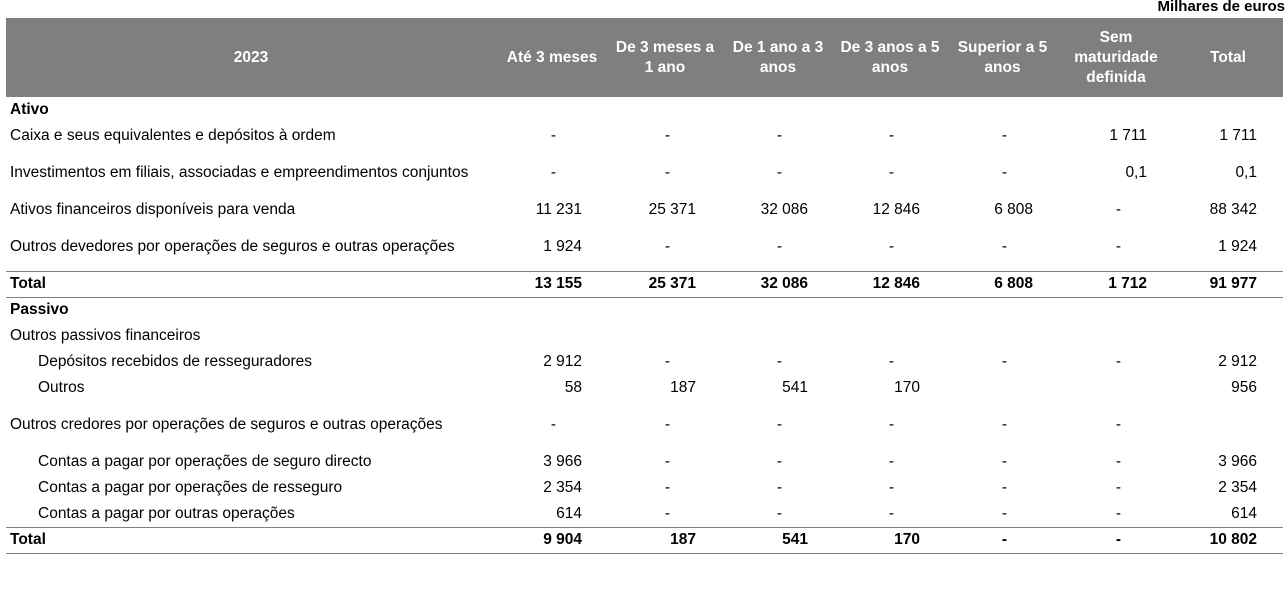 Image resolution: width=1287 pixels, height=600 pixels. I want to click on group-row: Outros passivos financeiros, so click(644, 336).